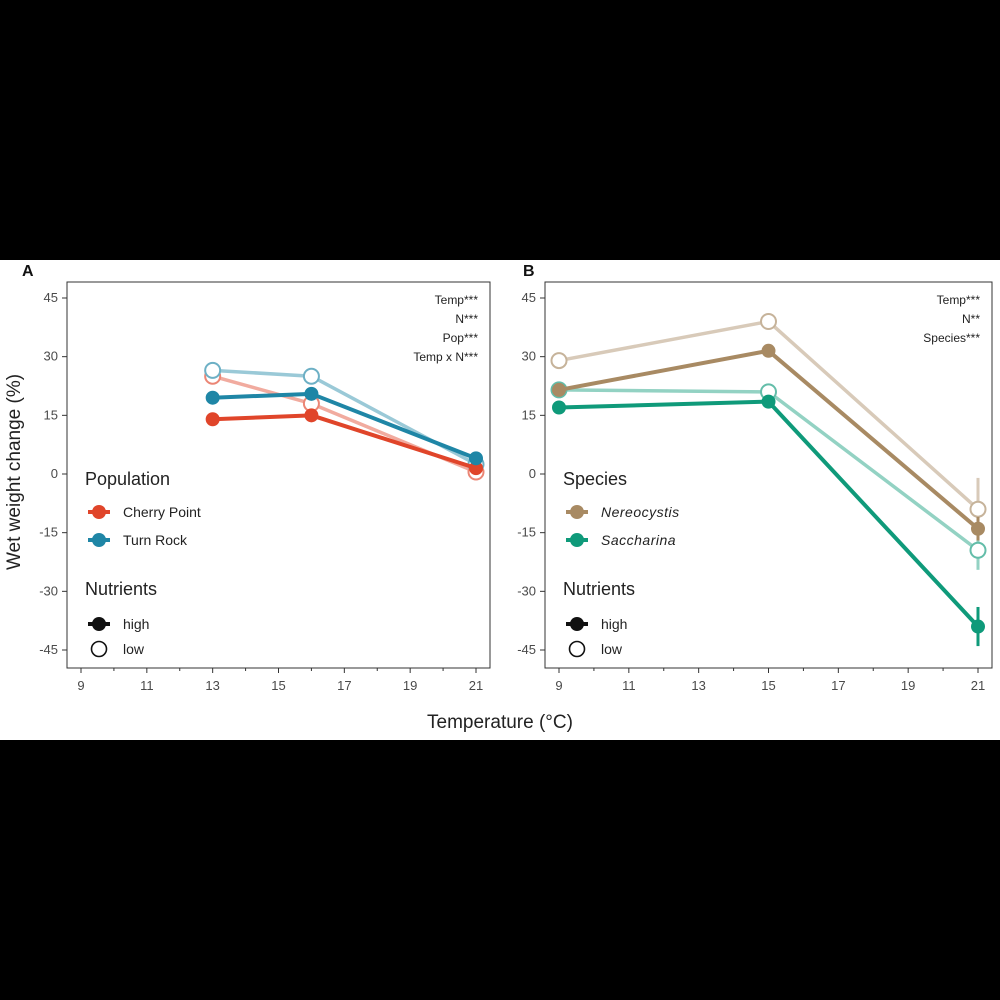 This screenshot has height=1000, width=1000. I want to click on series-turn-rock-high, so click(344, 426).